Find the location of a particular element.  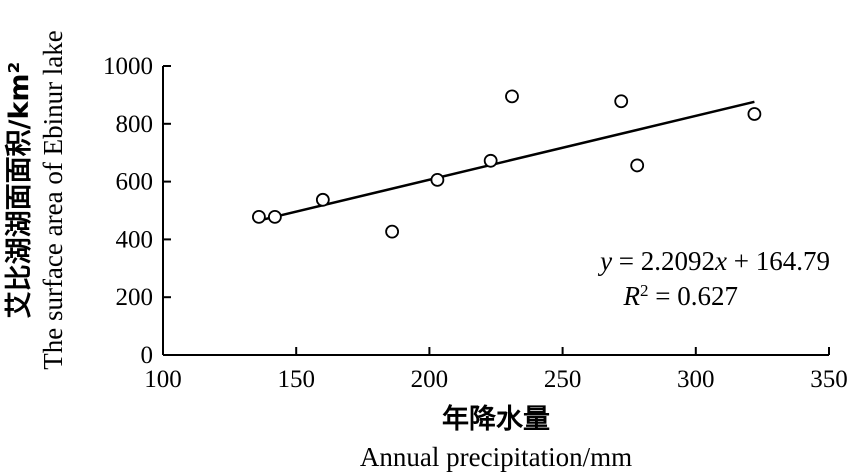

x-tick-label: 200 is located at coordinates (430, 379).